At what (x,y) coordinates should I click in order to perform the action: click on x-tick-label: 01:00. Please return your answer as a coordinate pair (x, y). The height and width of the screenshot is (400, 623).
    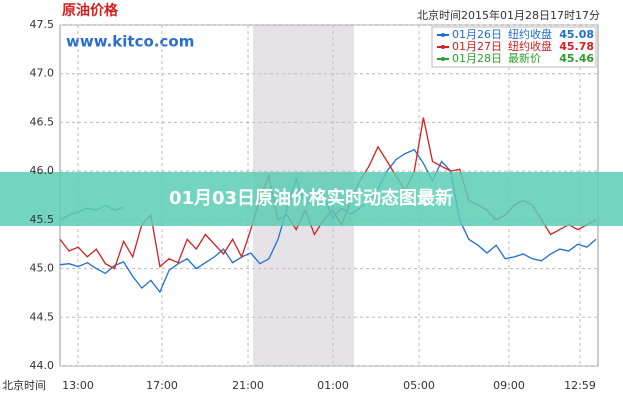
    Looking at the image, I should click on (333, 385).